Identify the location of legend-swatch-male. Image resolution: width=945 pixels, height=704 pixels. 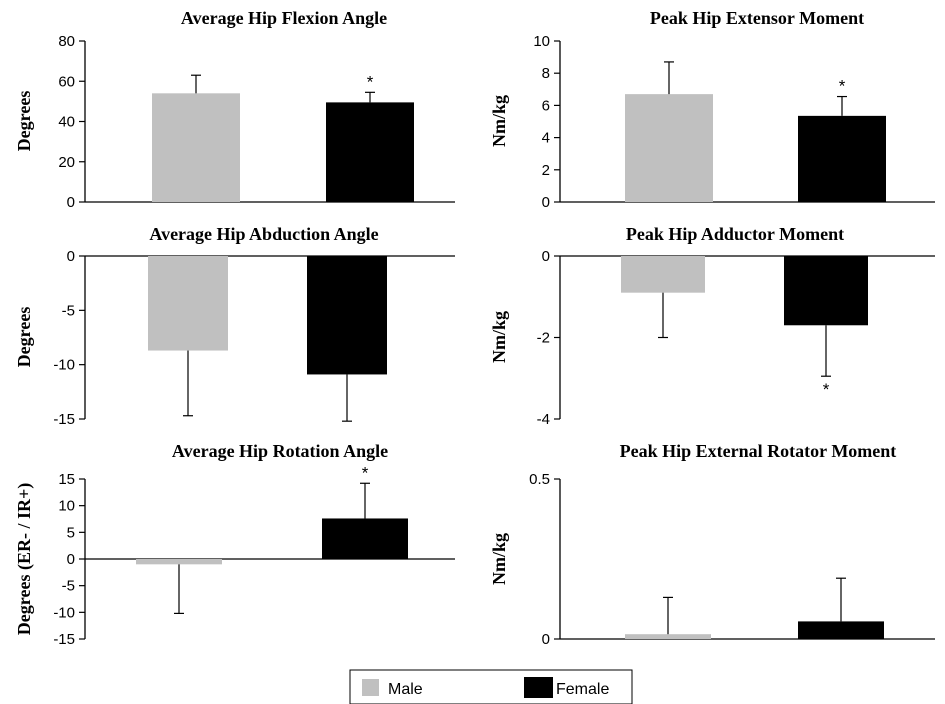
(370, 687).